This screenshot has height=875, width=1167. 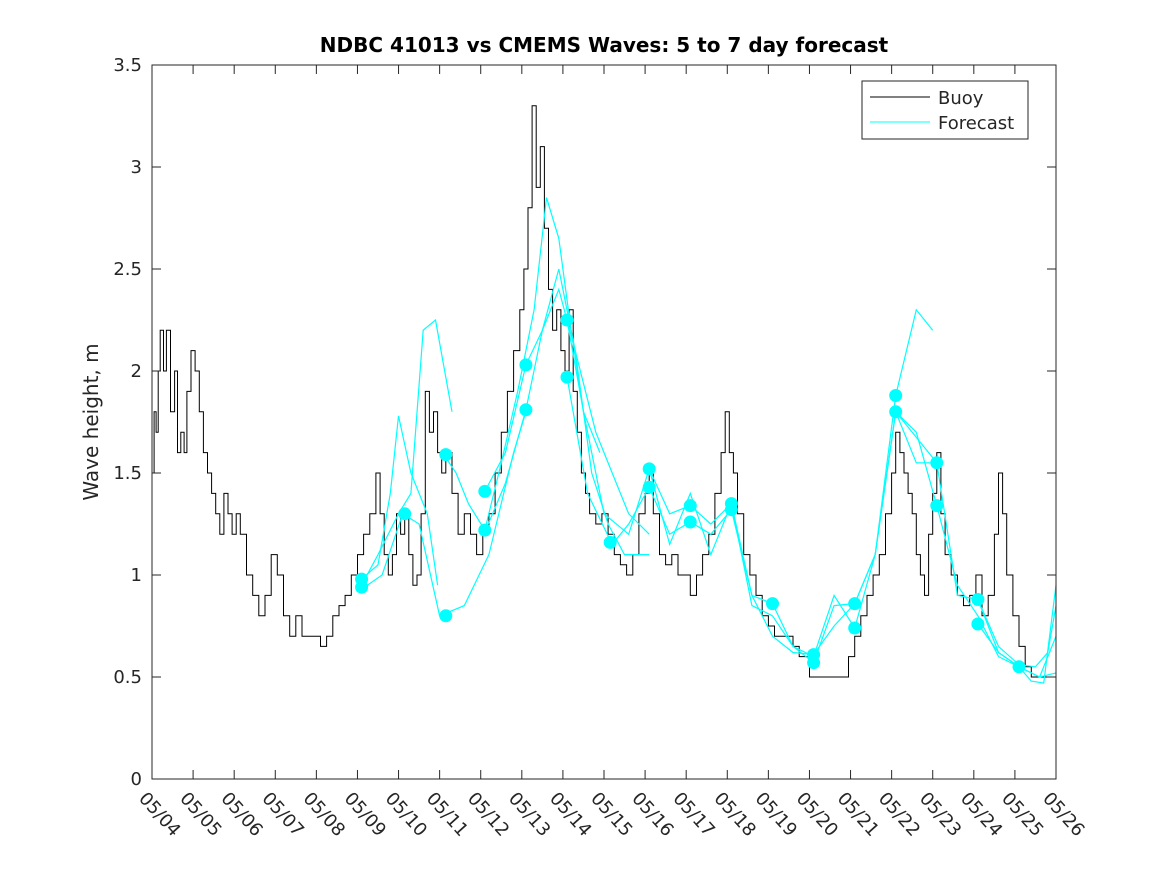 I want to click on y-tick-label-2: 1, so click(x=136, y=575).